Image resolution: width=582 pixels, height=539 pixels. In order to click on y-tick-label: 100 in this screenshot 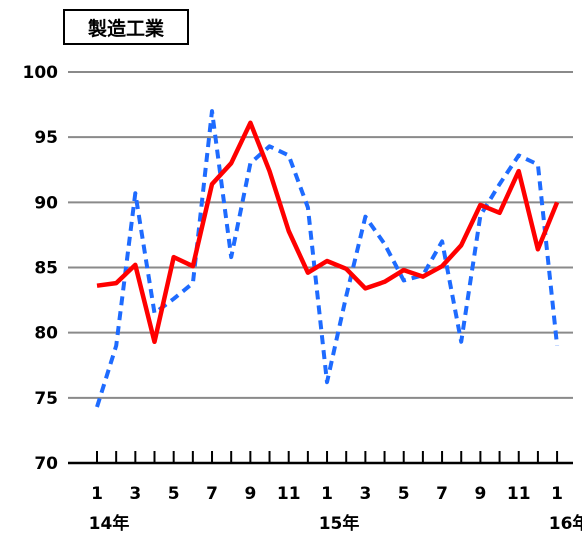, I will do `click(41, 73)`.